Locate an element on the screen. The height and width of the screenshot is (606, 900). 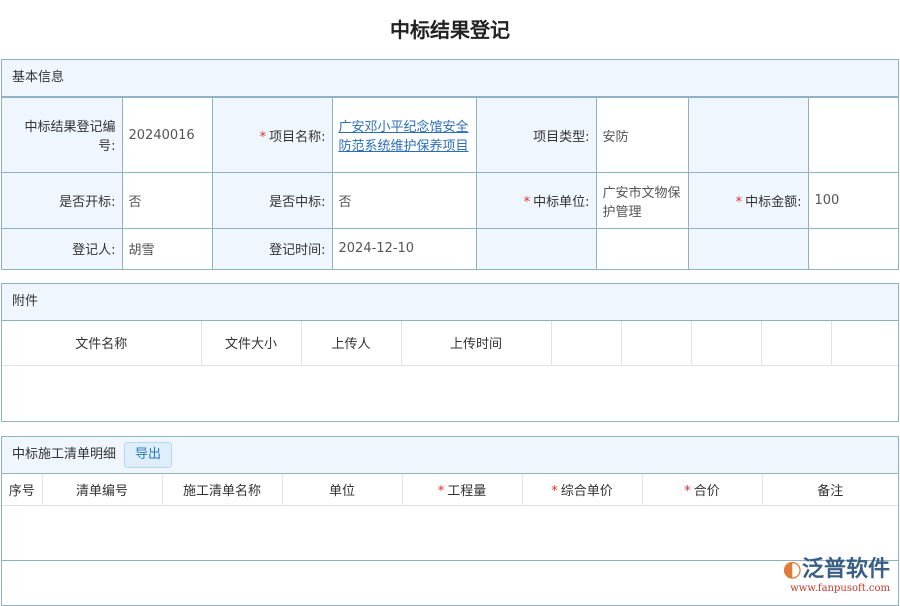
field-label: 登记人: is located at coordinates (62, 248).